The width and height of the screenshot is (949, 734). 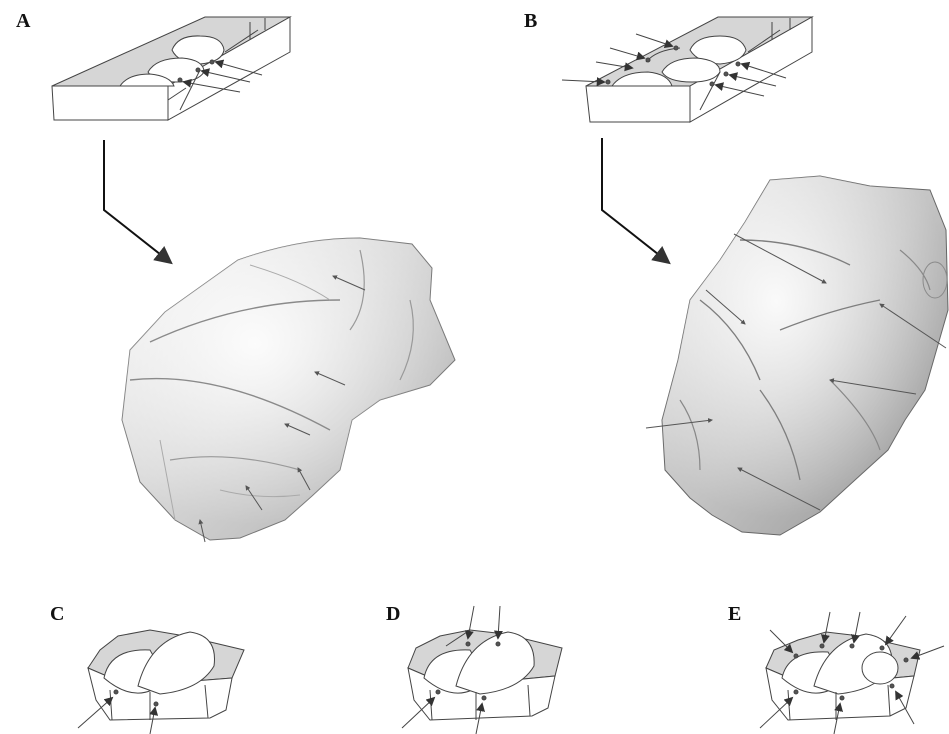 What do you see at coordinates (222, 76) in the screenshot?
I see `impact-arrows-a` at bounding box center [222, 76].